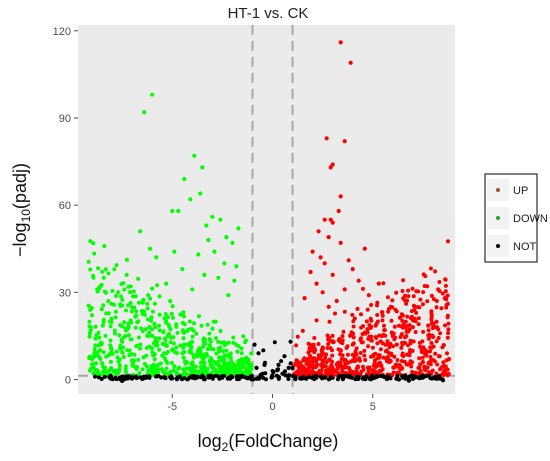 This screenshot has width=550, height=461. I want to click on y-axis-title-sub: 10, so click(26, 216).